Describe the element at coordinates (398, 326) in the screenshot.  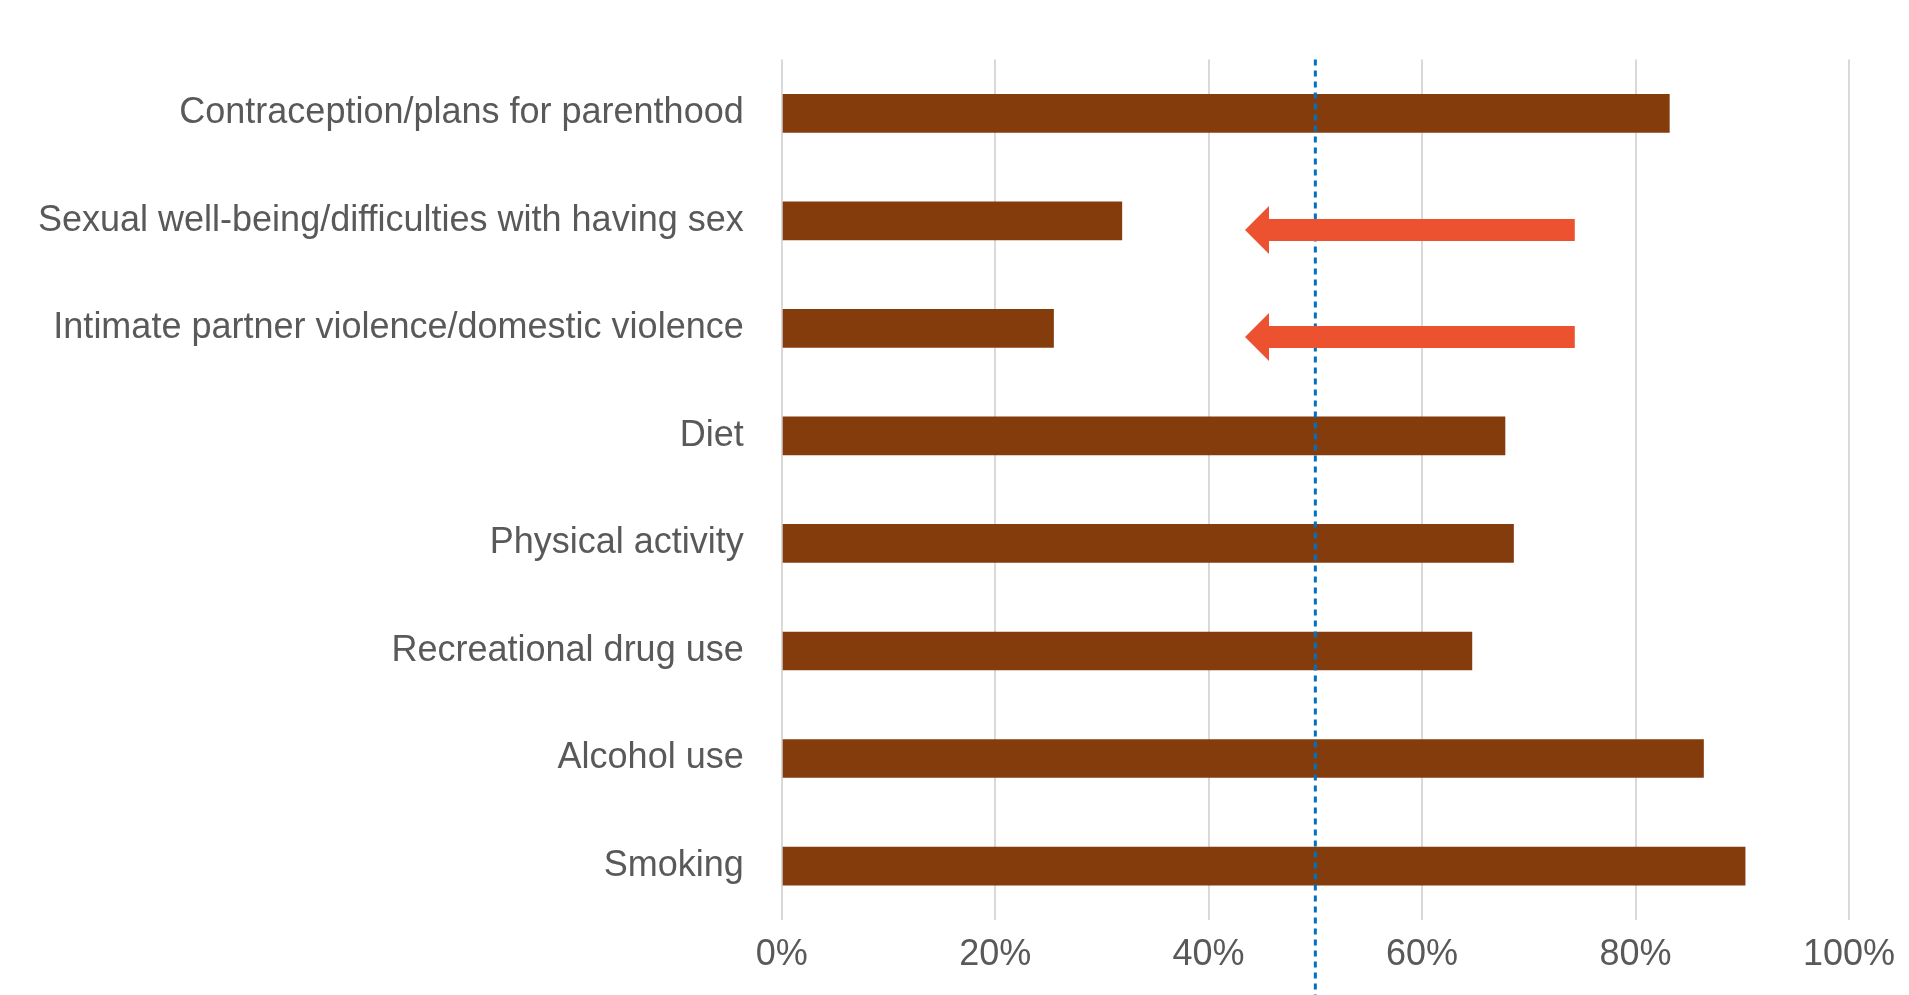
I see `y-tick-label: Intimate partner violence/domestic violence` at that location.